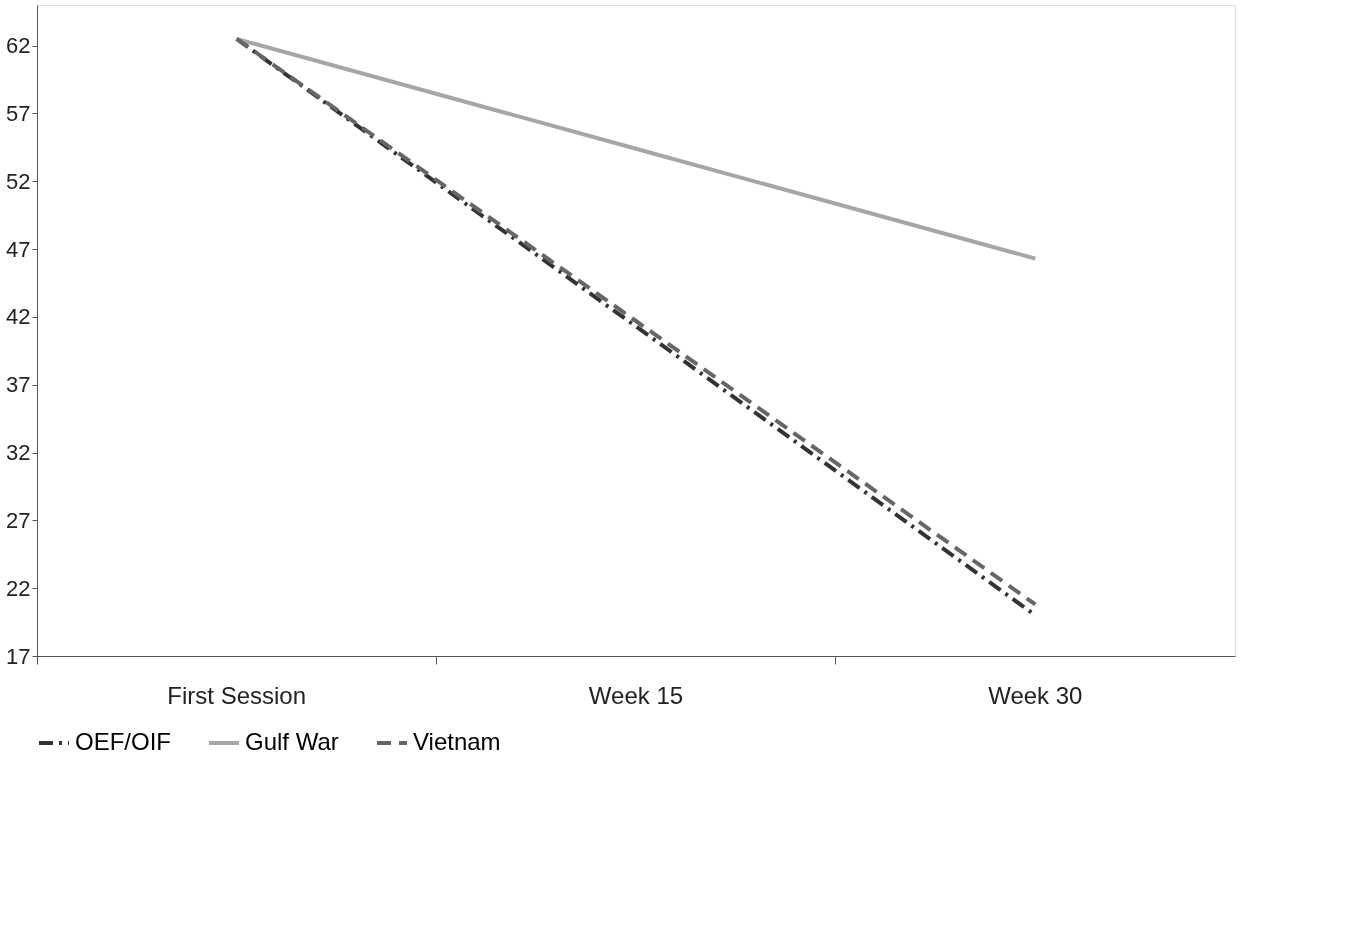 The image size is (1360, 937). What do you see at coordinates (636, 695) in the screenshot?
I see `x-tick-label: Week 15` at bounding box center [636, 695].